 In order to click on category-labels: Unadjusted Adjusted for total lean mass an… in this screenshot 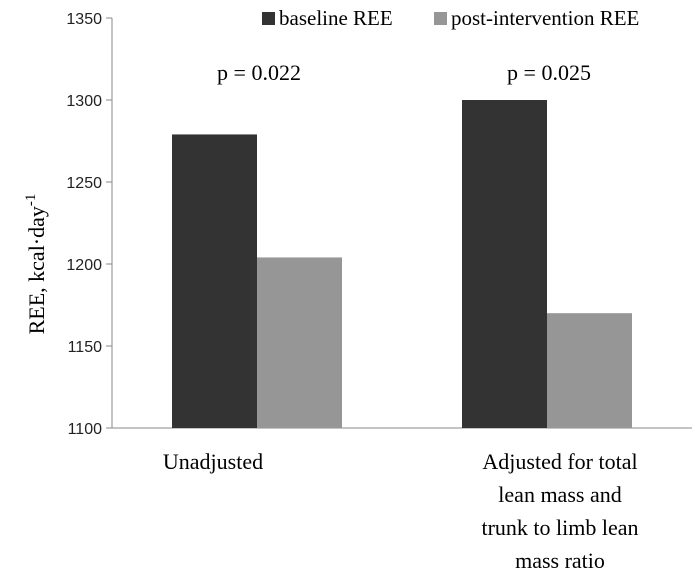, I will do `click(401, 511)`.